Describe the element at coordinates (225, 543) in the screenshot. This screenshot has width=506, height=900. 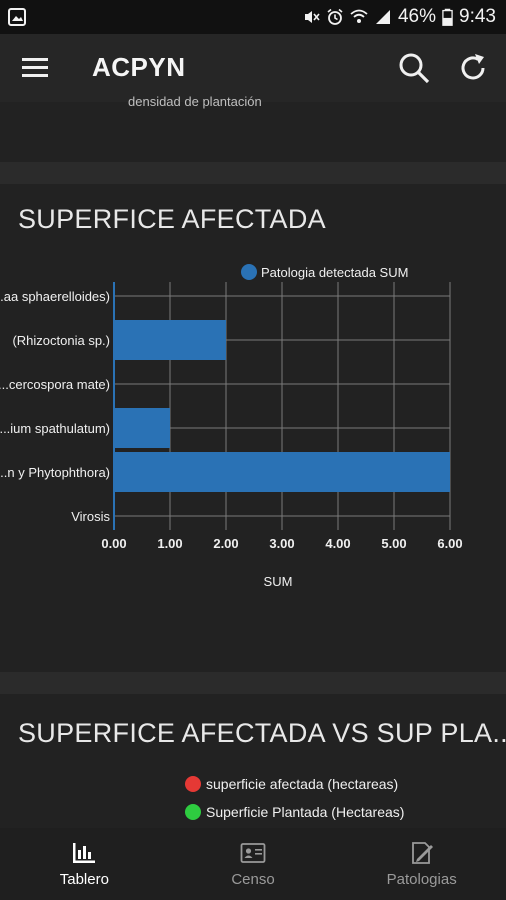
I see `x-tick-label: 2.00` at that location.